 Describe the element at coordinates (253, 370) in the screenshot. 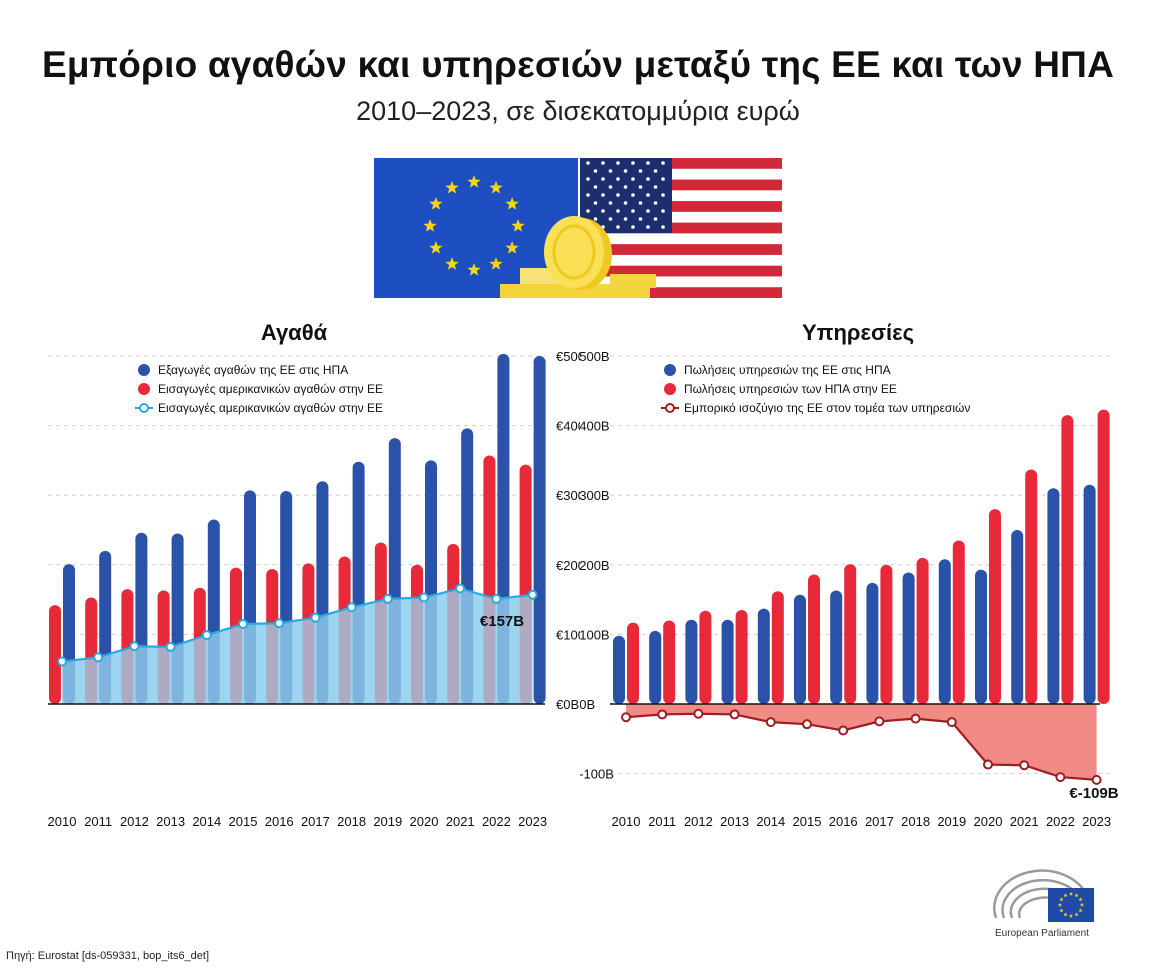

I see `legend-label: Εξαγωγές αγαθών της ΕΕ στις ΗΠΑ` at that location.